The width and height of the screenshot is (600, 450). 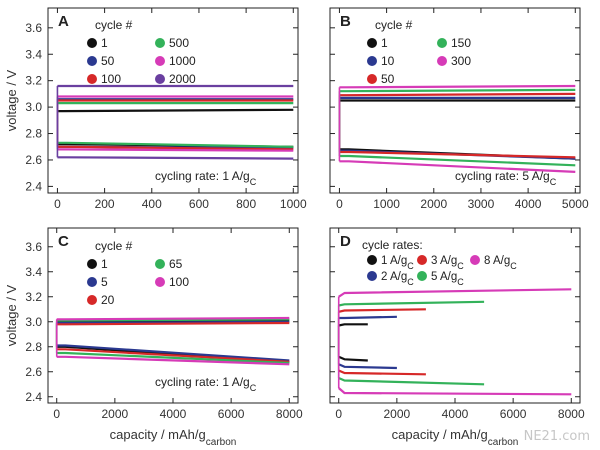 What do you see at coordinates (108, 300) in the screenshot?
I see `legend-label: 20` at bounding box center [108, 300].